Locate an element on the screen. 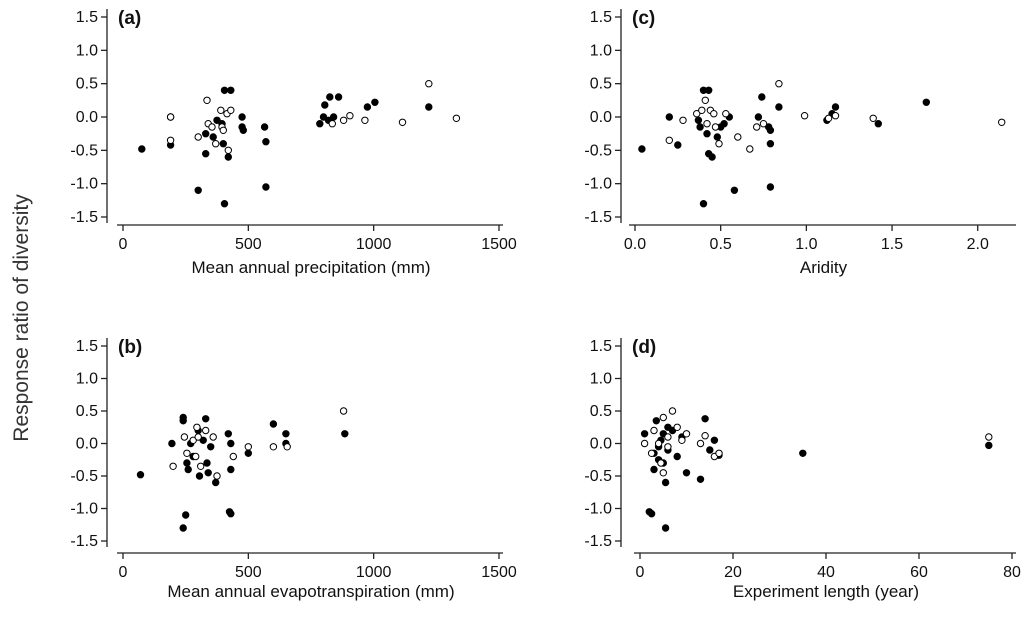  y-tick-label: 0.0 is located at coordinates (601, 117).